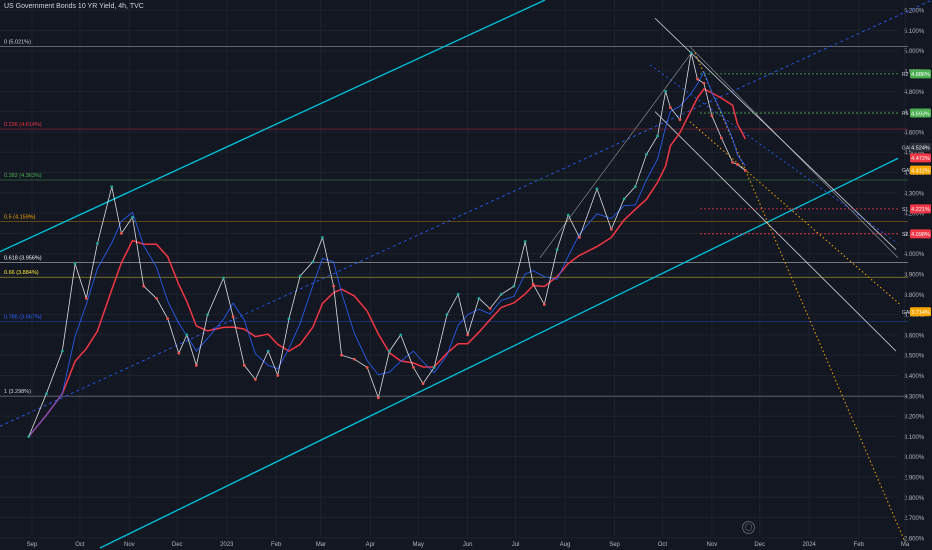 Image resolution: width=932 pixels, height=550 pixels. Describe the element at coordinates (20, 217) in the screenshot. I see `fib-level-label: 0.5 (4.159%)` at that location.